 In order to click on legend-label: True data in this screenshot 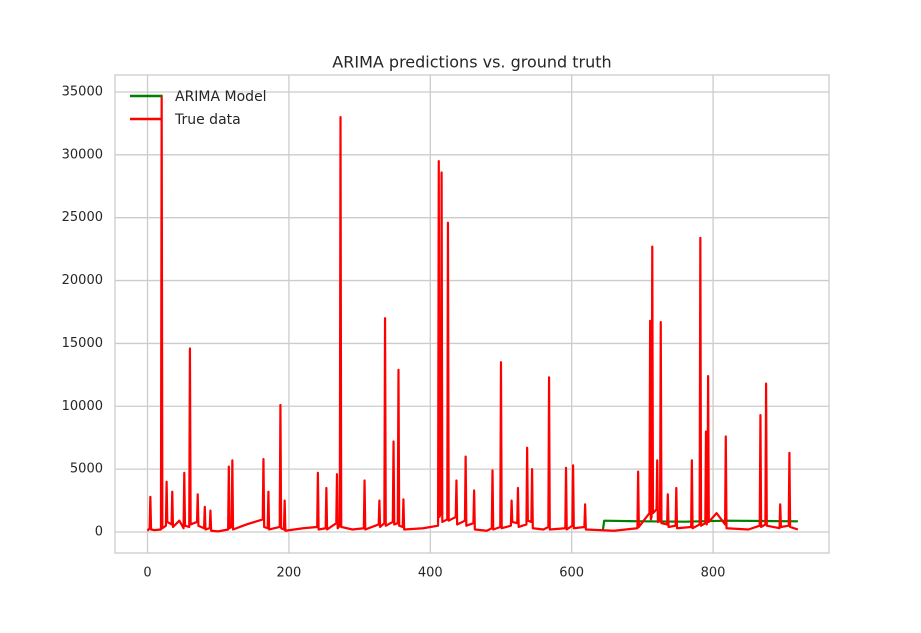, I will do `click(207, 120)`.